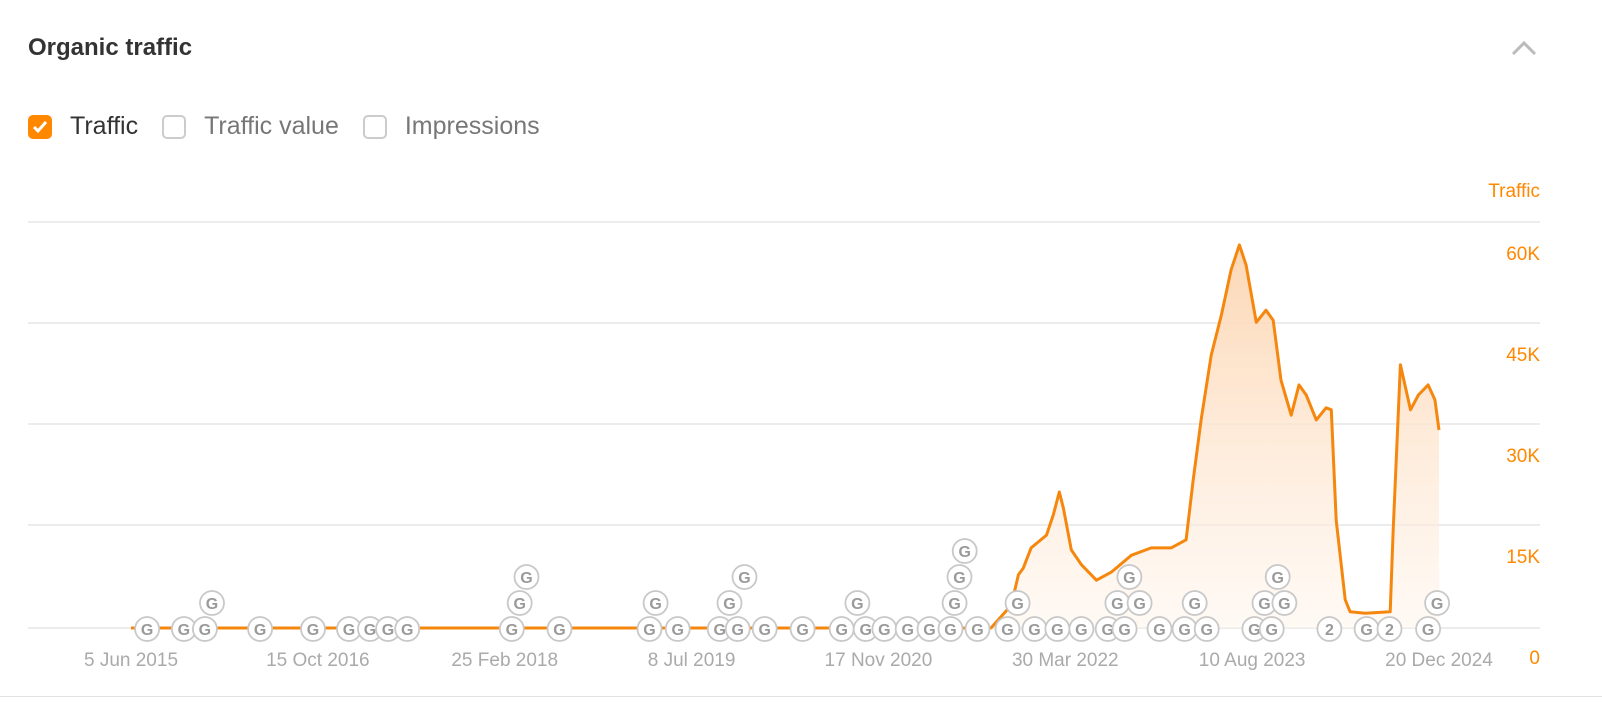 This screenshot has height=716, width=1602. I want to click on y-tick-label: 0, so click(1534, 658).